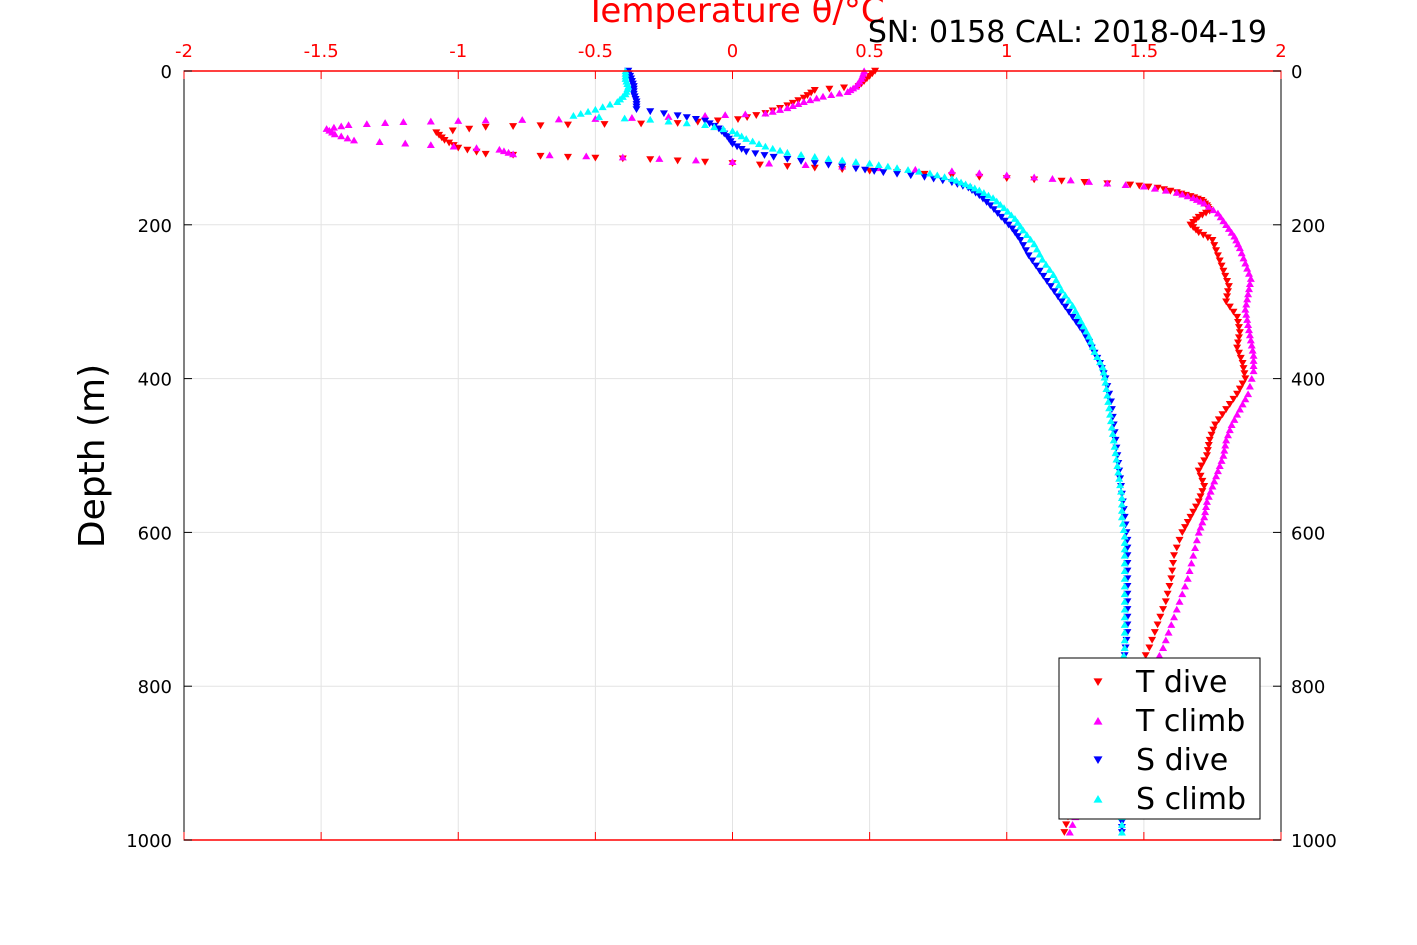 The width and height of the screenshot is (1417, 945). What do you see at coordinates (155, 226) in the screenshot?
I see `y-tick-label-left: 200` at bounding box center [155, 226].